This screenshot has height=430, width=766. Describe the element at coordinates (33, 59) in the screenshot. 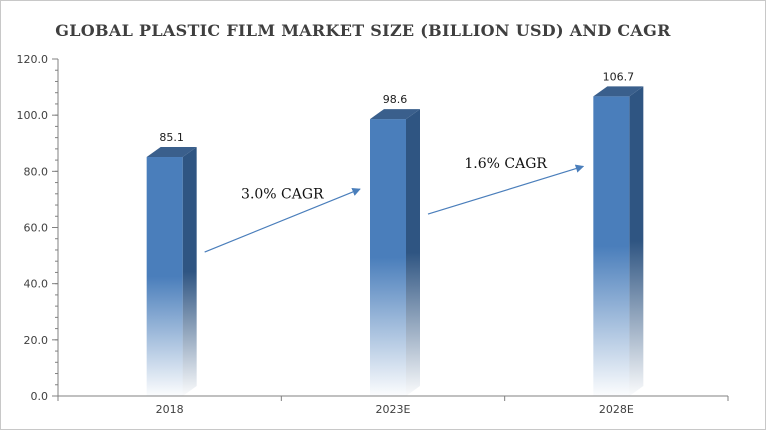

I see `y-tick-label: 120.0` at that location.